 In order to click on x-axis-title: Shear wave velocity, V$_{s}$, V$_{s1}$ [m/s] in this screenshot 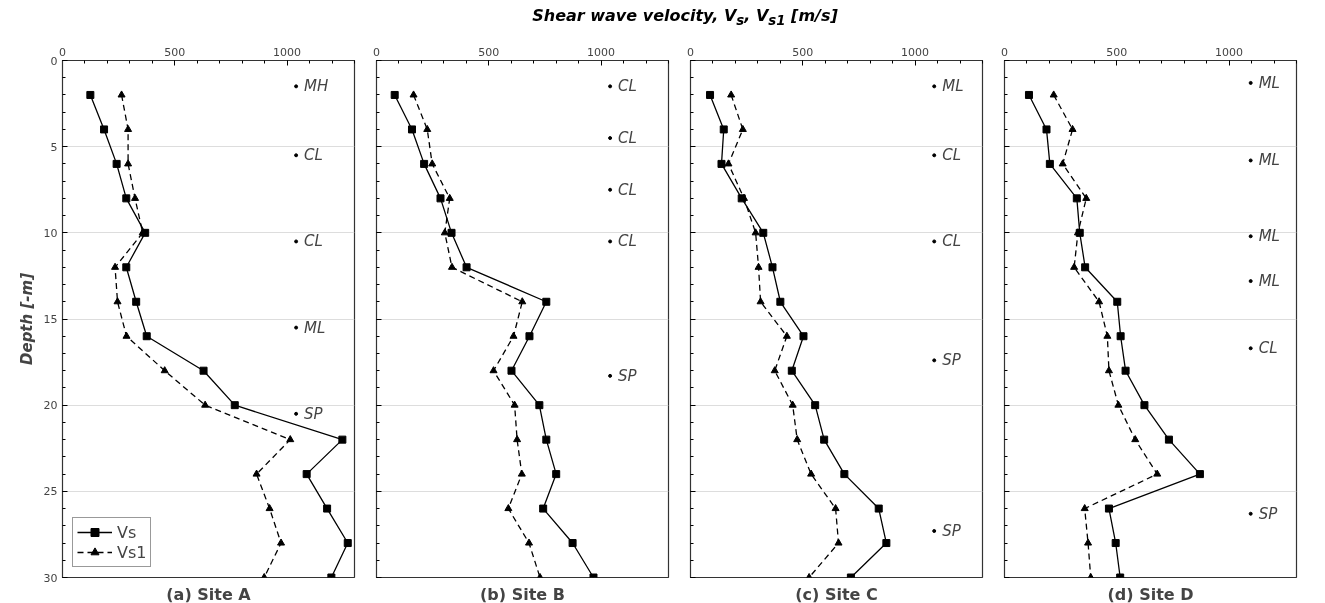, I will do `click(685, 18)`.